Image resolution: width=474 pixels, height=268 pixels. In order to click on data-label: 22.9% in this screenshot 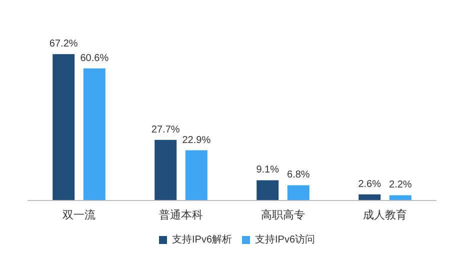, I will do `click(196, 140)`.